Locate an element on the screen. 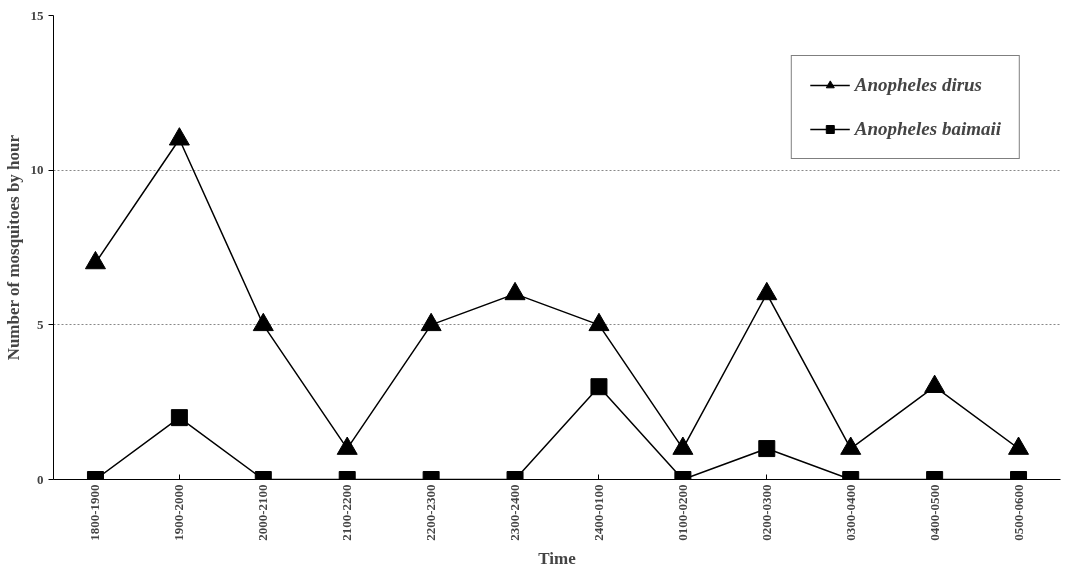 The height and width of the screenshot is (577, 1081). x-tick-label: 1900-2000 is located at coordinates (179, 512).